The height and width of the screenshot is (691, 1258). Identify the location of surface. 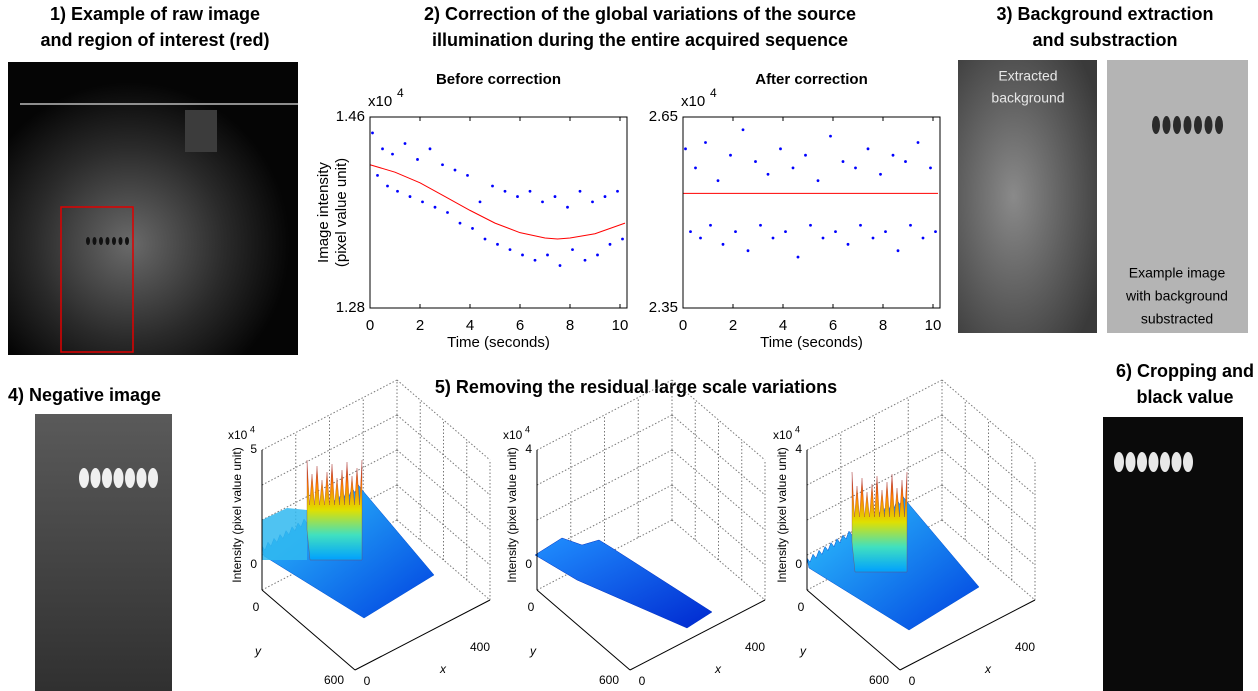
(334, 510).